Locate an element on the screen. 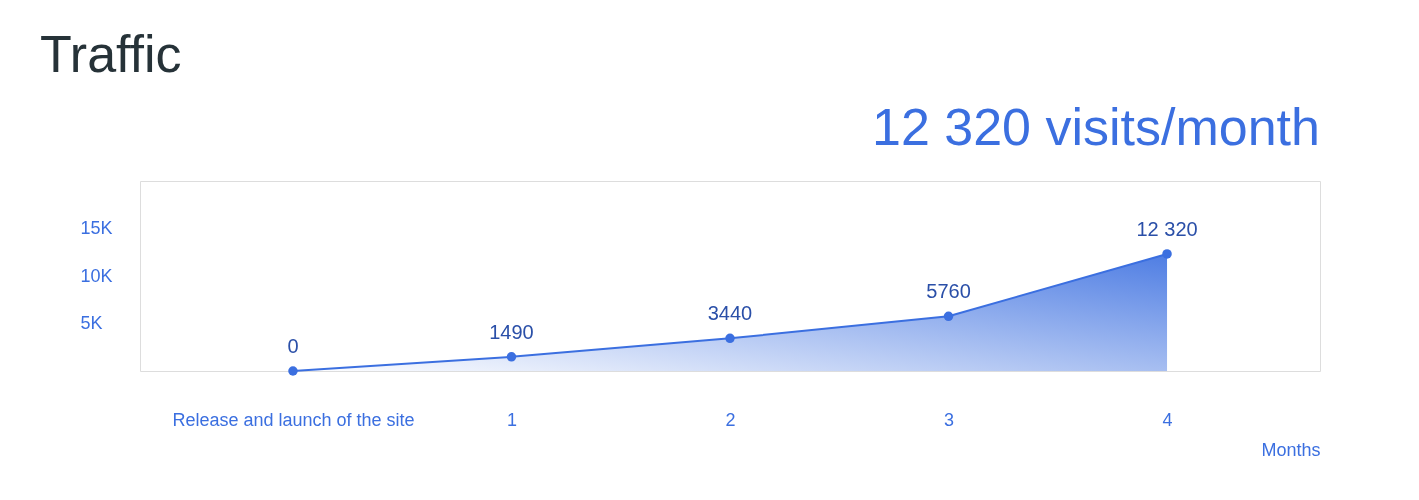 The height and width of the screenshot is (500, 1419). x-axis-title: Months is located at coordinates (1291, 449).